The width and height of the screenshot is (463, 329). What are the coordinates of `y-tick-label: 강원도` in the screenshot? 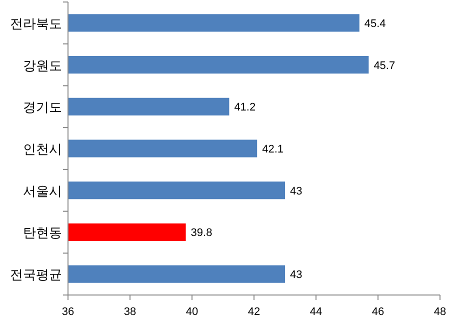 It's located at (42, 65).